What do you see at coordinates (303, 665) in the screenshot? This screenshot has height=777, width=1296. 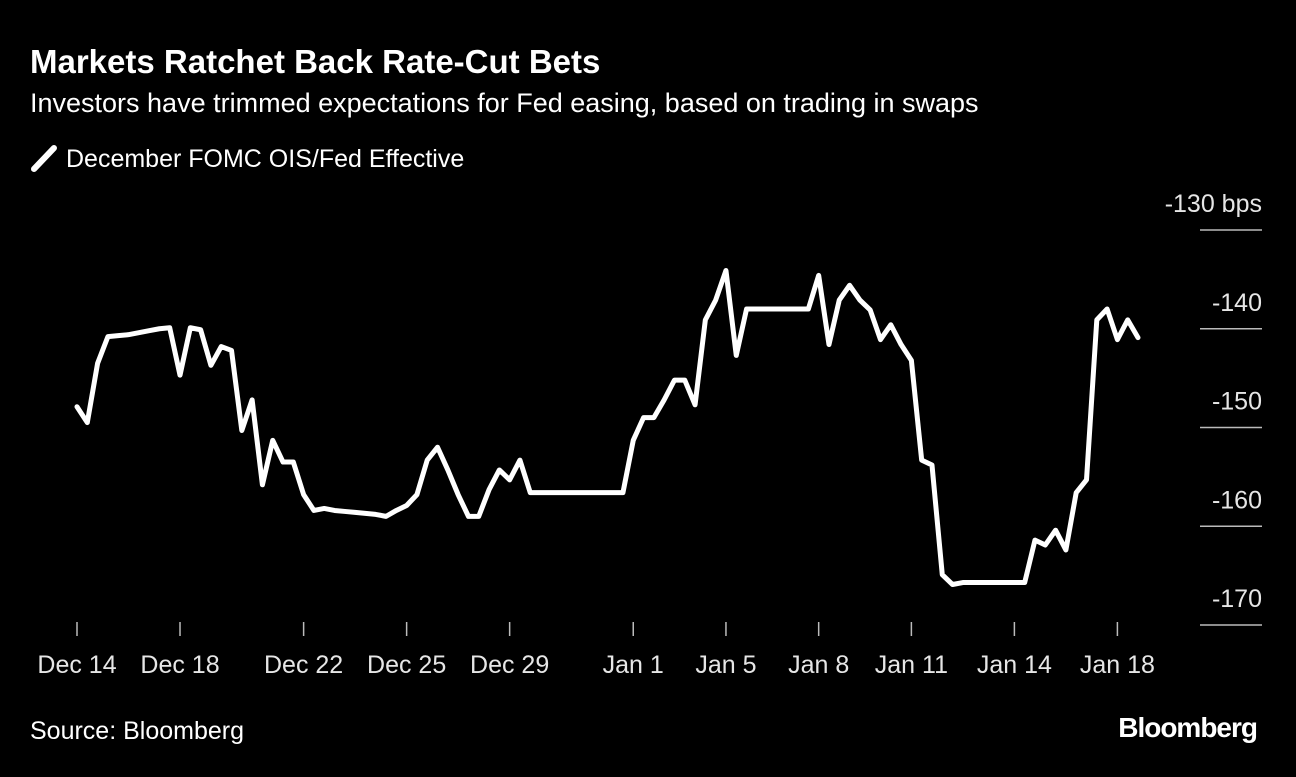 I see `x-tick-label: Dec 22` at bounding box center [303, 665].